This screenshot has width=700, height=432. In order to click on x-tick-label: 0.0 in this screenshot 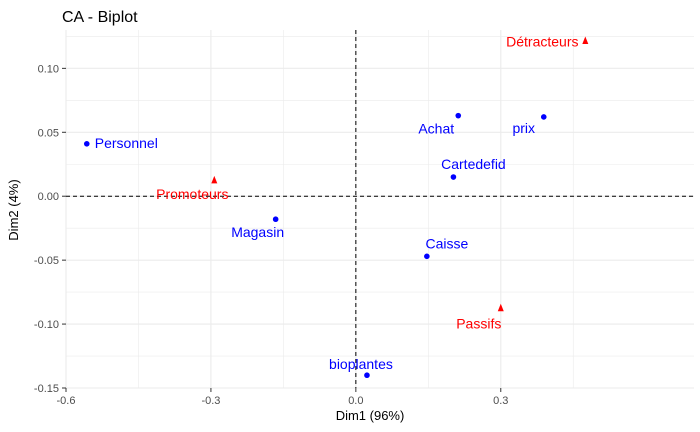, I will do `click(355, 401)`.